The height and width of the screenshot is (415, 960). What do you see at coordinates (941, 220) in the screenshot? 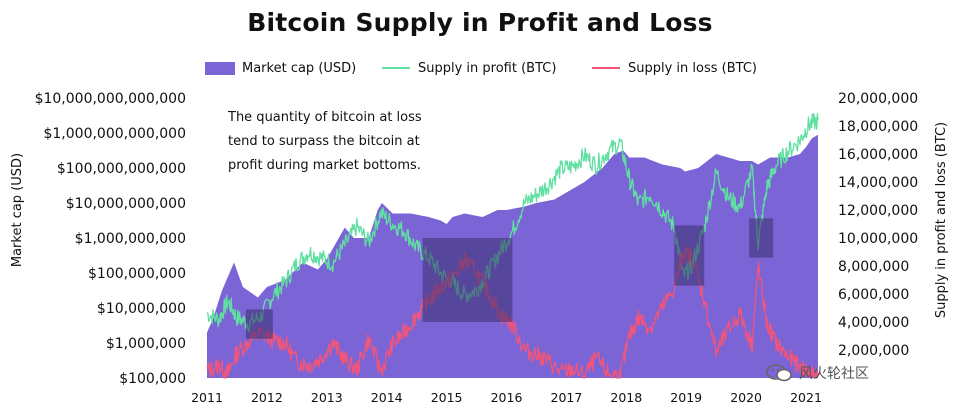
I see `y-axis-label-right: Supply in profit and loss (BTC)` at bounding box center [941, 220].